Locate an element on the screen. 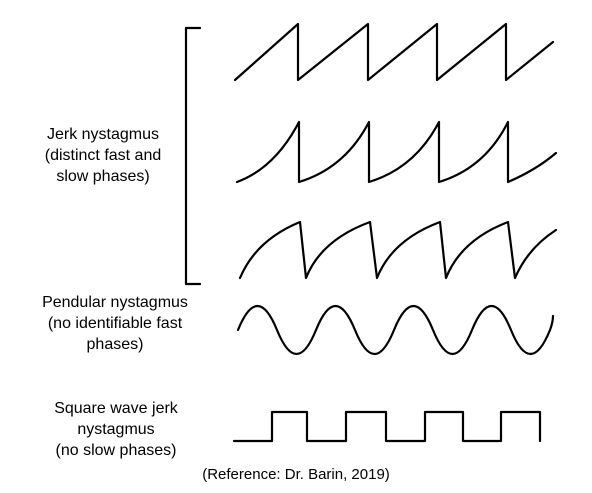  pendular-label-line-1: Pendular nystagmus is located at coordinates (115, 302).